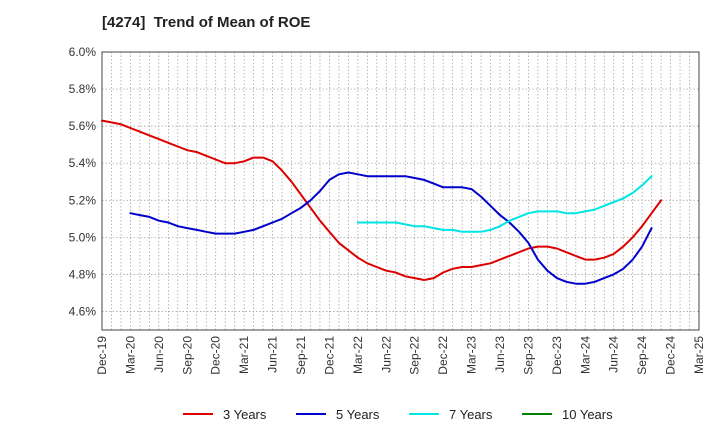 This screenshot has height=440, width=720. I want to click on x-tick-label: Jun-23, so click(500, 354).